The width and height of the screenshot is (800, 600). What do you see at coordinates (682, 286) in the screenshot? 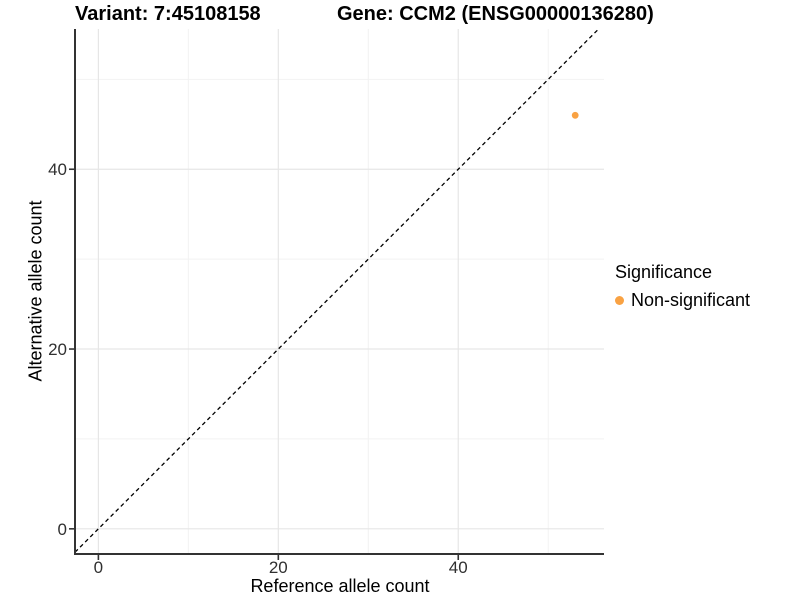
I see `legend: Significance Non-significant` at bounding box center [682, 286].